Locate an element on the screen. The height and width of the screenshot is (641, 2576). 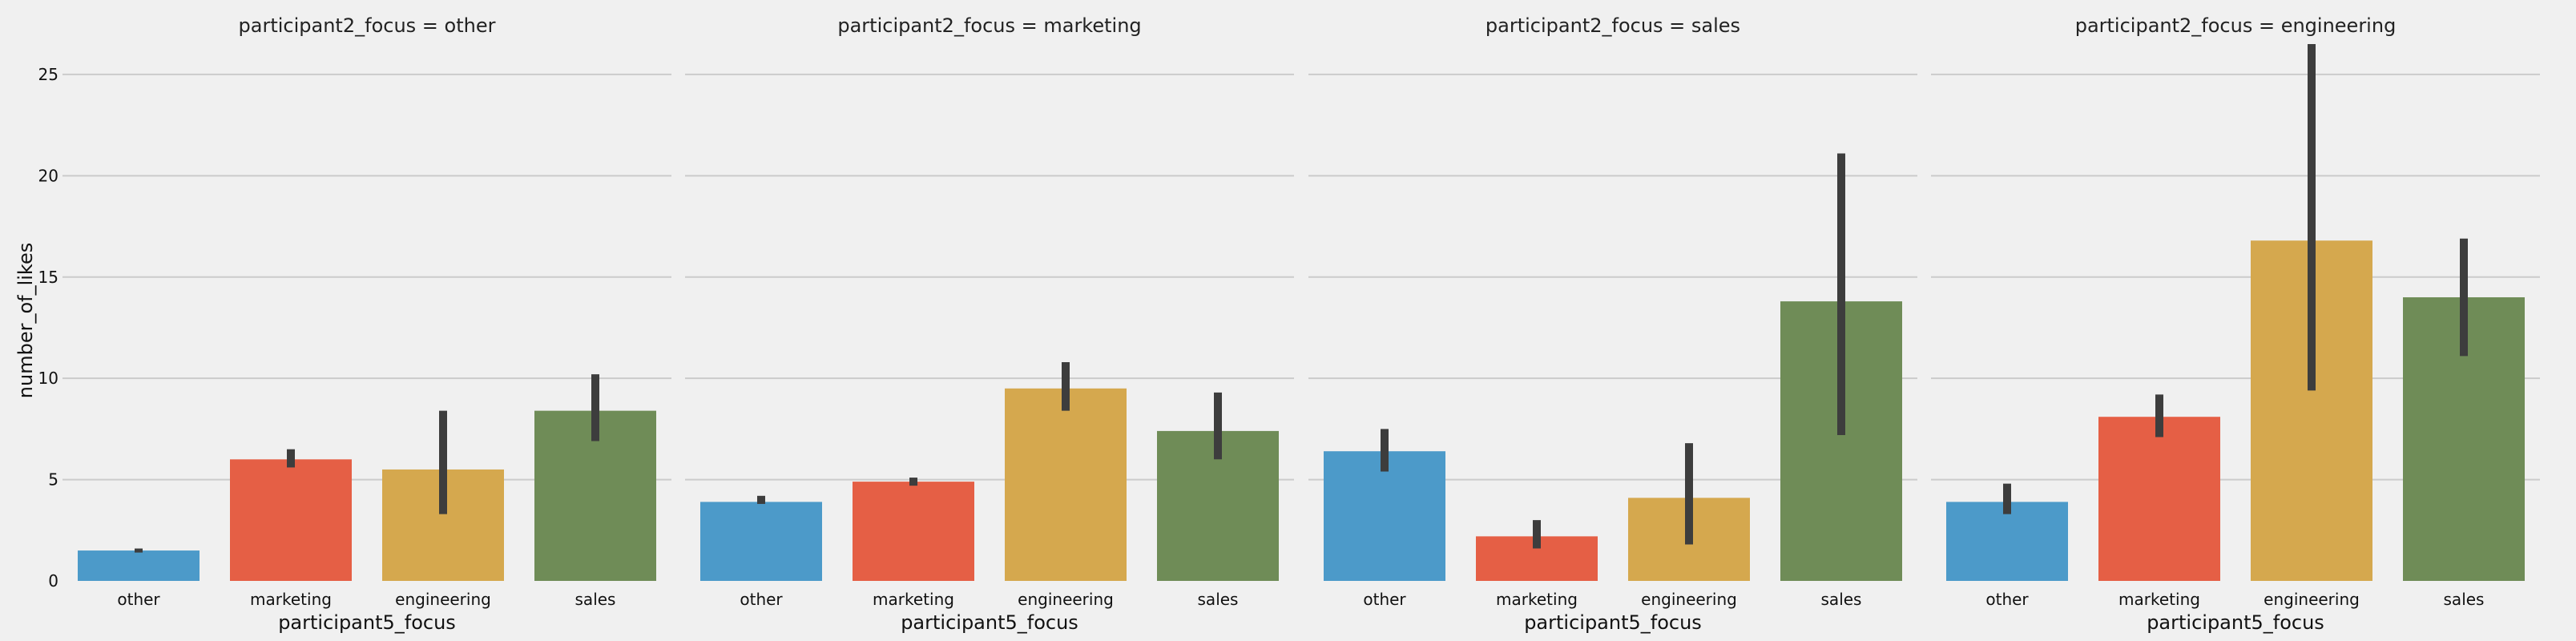
y-tick-label: 25 is located at coordinates (48, 75).